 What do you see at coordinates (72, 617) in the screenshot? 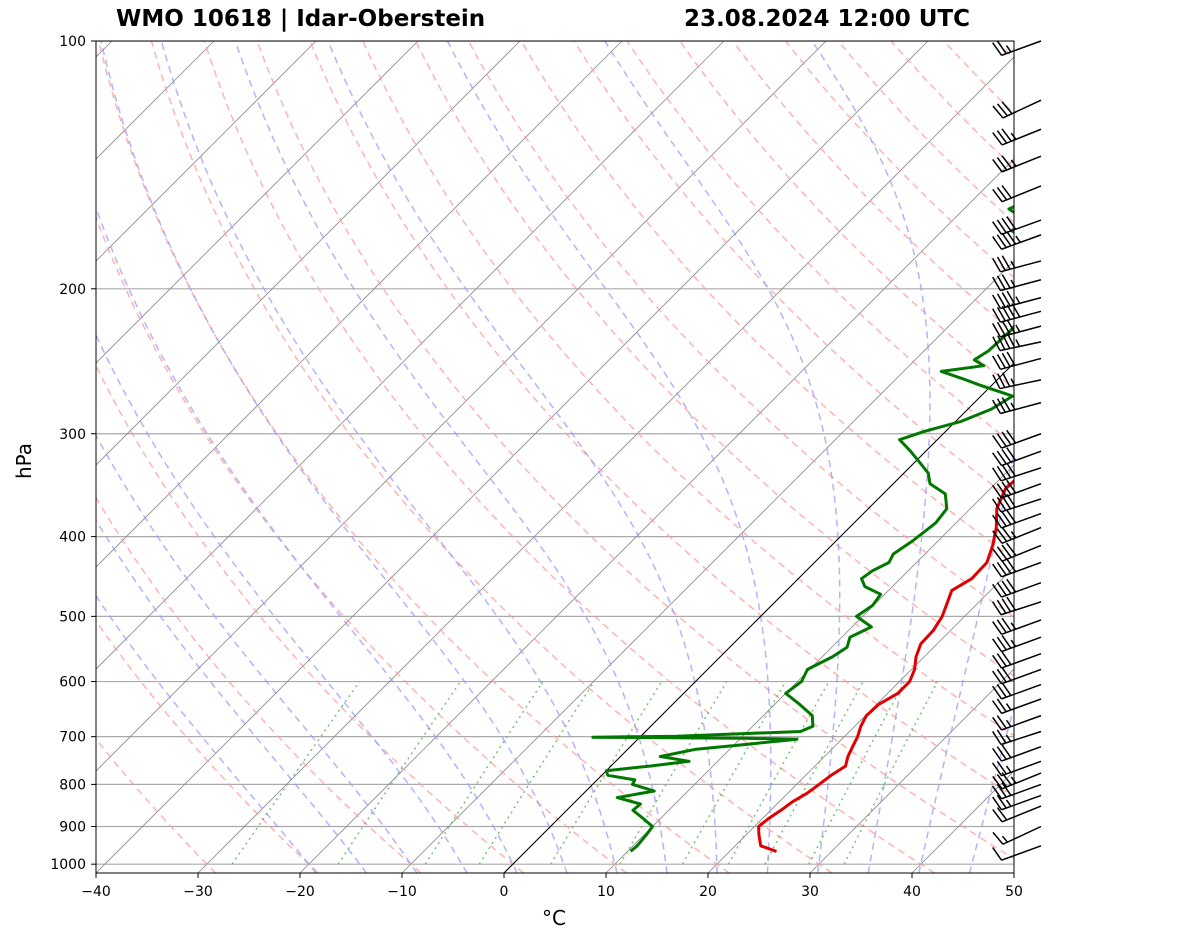
I see `y-tick-label: 500` at bounding box center [72, 617].